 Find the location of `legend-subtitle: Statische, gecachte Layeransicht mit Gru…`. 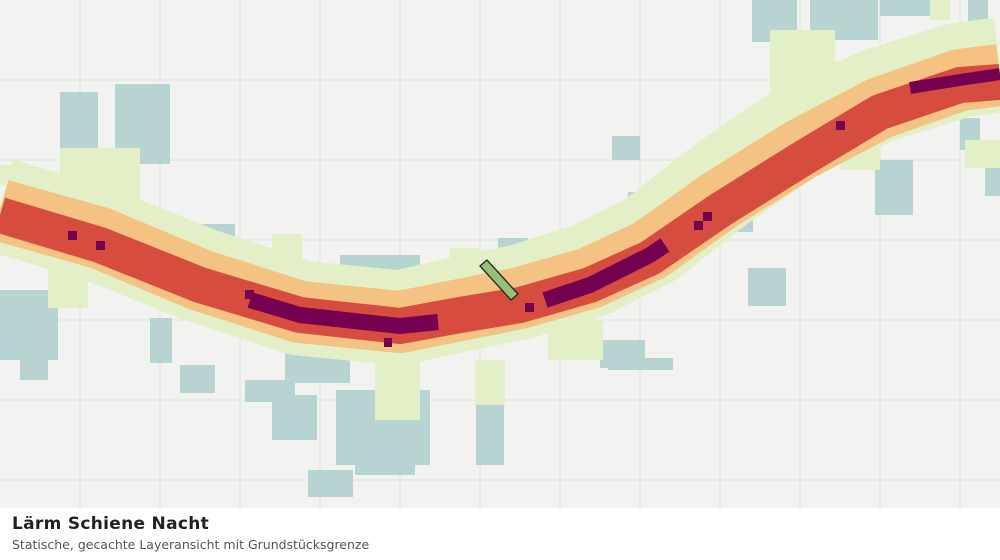

legend-subtitle: Statische, gecachte Layeransicht mit Gru… is located at coordinates (191, 544).